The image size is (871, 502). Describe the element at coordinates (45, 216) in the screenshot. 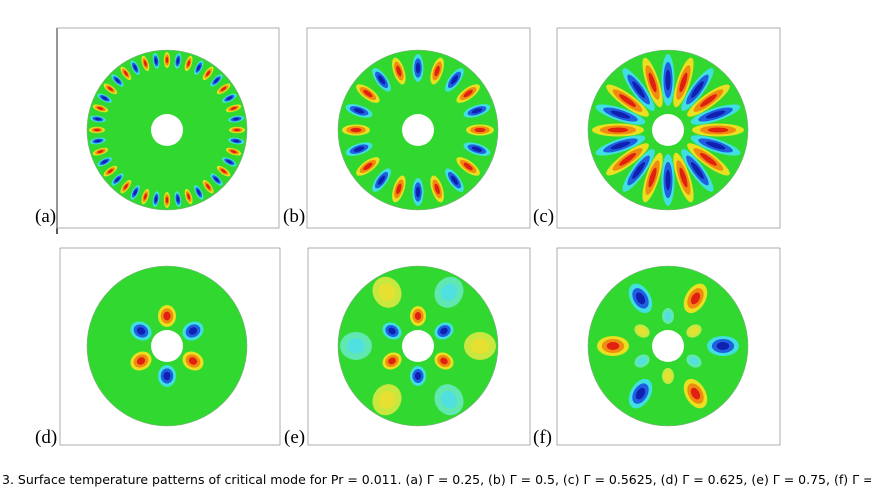

I see `panel-label: (a)` at that location.